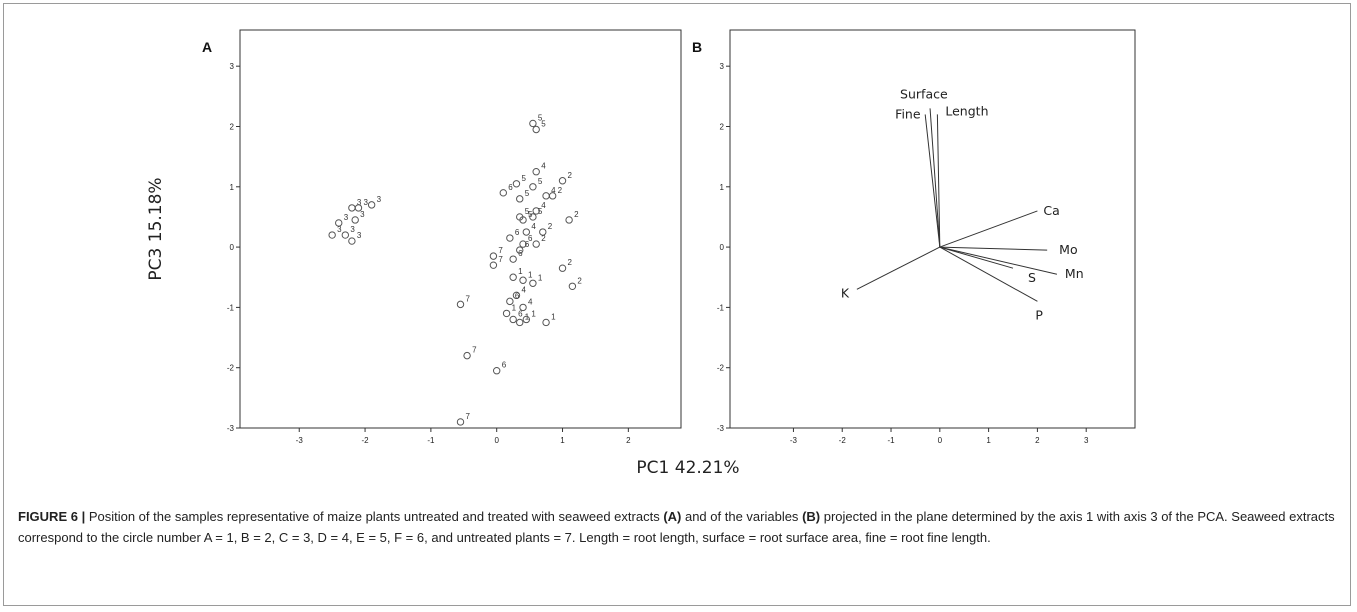  What do you see at coordinates (1051, 210) in the screenshot?
I see `vector-label-ca: Ca` at bounding box center [1051, 210].